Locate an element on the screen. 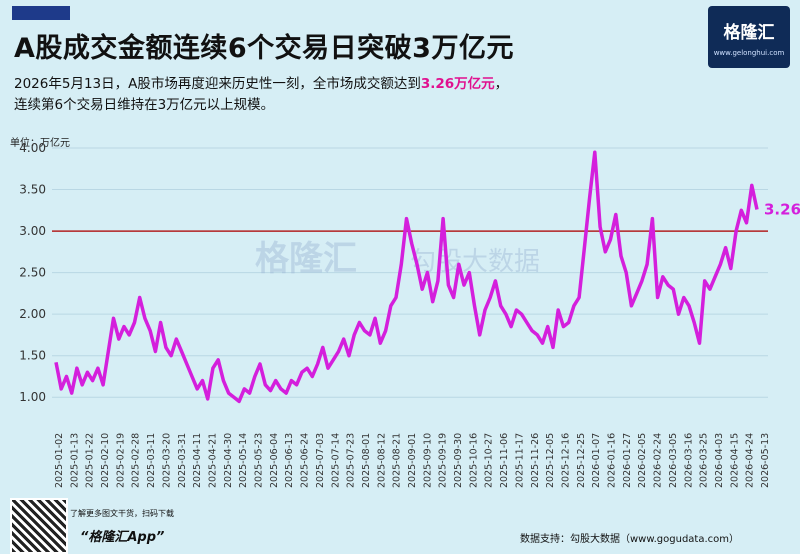  qr-code is located at coordinates (39, 526).